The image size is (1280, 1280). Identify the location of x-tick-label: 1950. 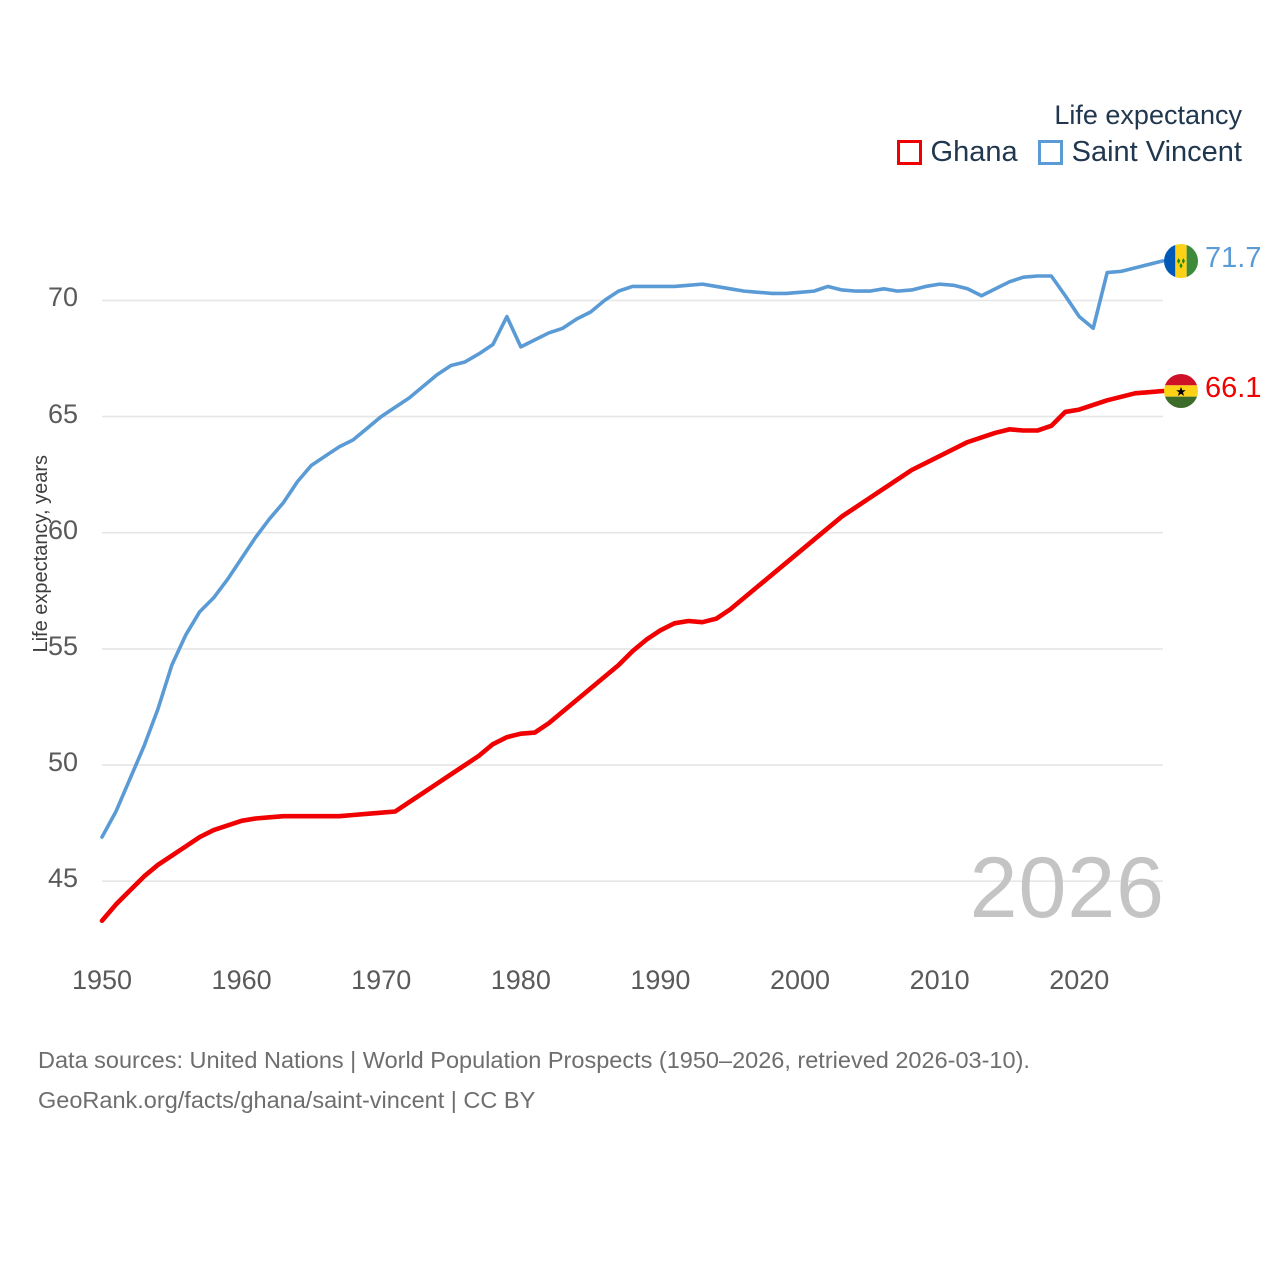
(102, 980).